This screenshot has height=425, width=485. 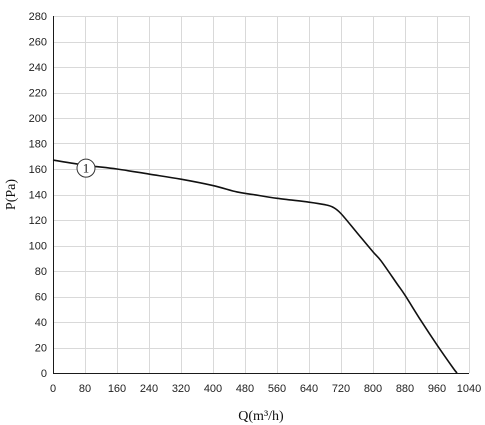 What do you see at coordinates (38, 68) in the screenshot?
I see `y-tick-label: 240` at bounding box center [38, 68].